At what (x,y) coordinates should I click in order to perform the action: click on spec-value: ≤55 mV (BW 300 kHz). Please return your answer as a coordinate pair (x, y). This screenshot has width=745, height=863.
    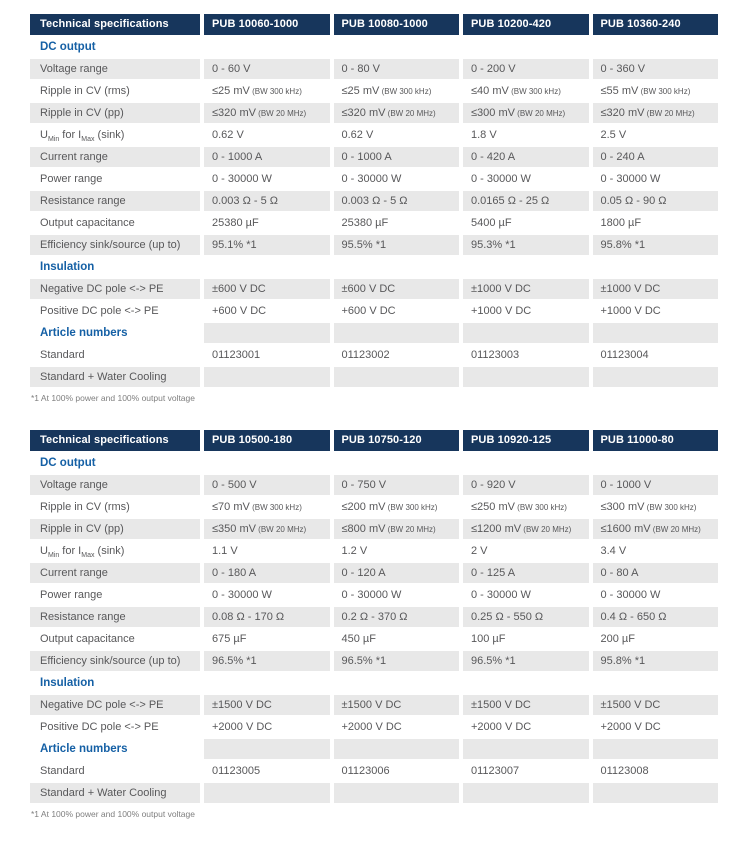
    Looking at the image, I should click on (656, 91).